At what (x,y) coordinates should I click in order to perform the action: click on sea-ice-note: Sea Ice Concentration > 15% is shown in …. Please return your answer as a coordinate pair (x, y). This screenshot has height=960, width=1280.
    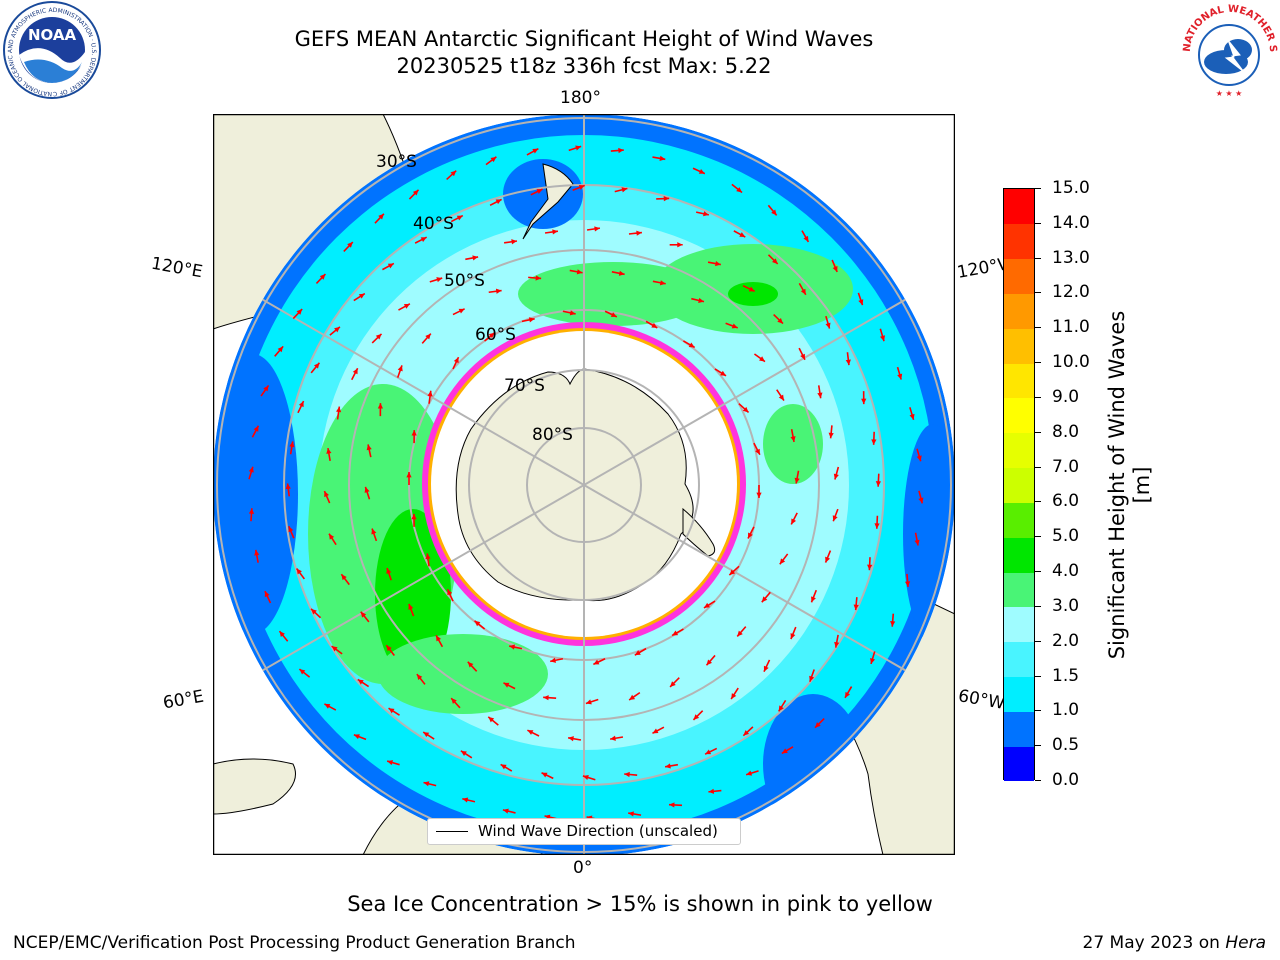
    Looking at the image, I should click on (640, 904).